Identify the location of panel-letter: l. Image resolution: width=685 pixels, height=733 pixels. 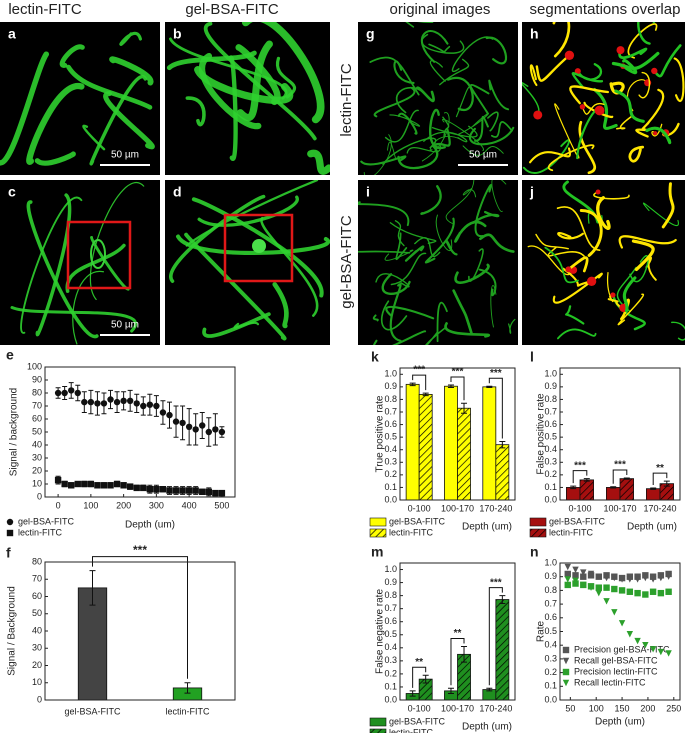
(532, 357).